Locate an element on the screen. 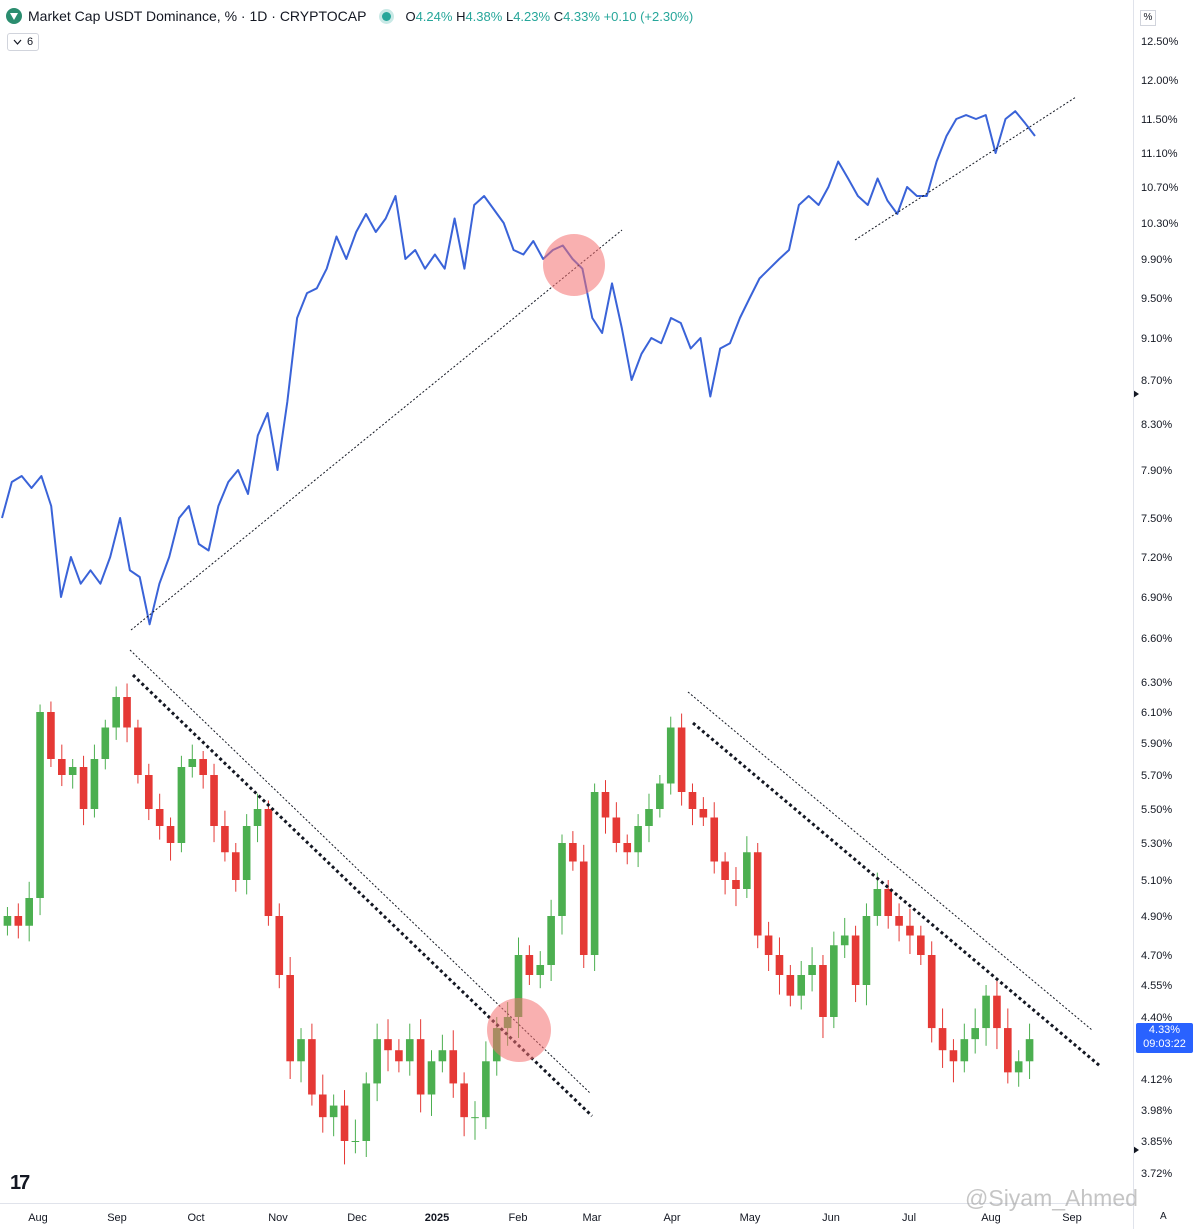  y-tick-label: 5.30% is located at coordinates (1156, 844).